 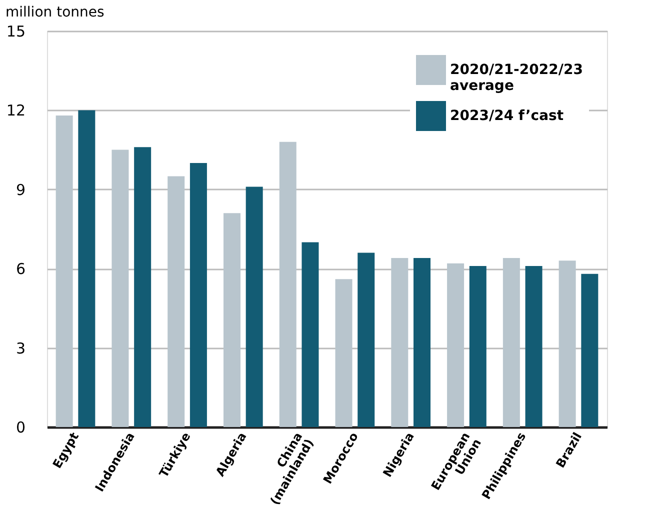 What do you see at coordinates (21, 269) in the screenshot?
I see `y-tick-label: 6` at bounding box center [21, 269].